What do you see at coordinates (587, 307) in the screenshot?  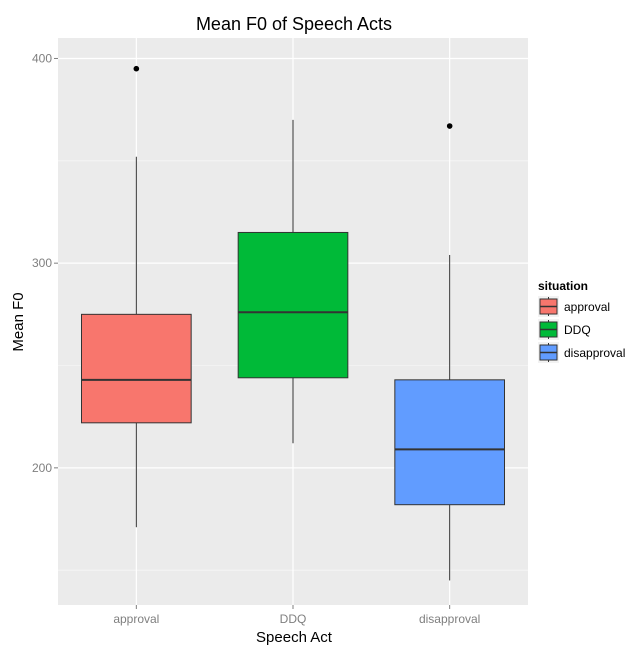 I see `legend-label: approval` at bounding box center [587, 307].